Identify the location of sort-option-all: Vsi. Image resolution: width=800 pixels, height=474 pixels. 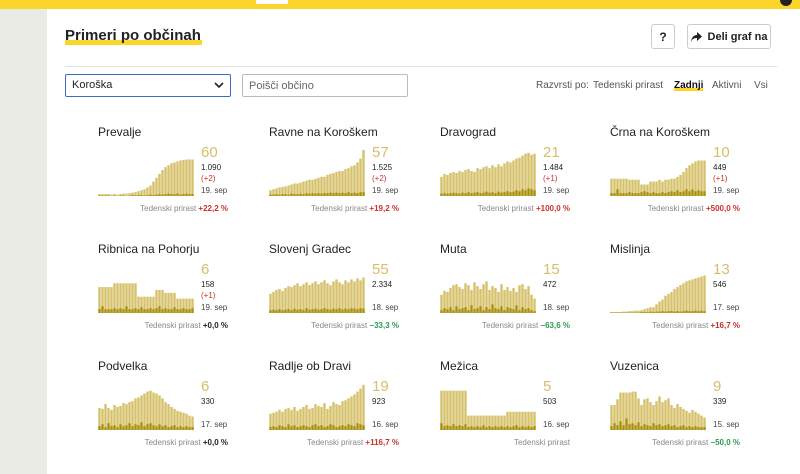
(761, 85).